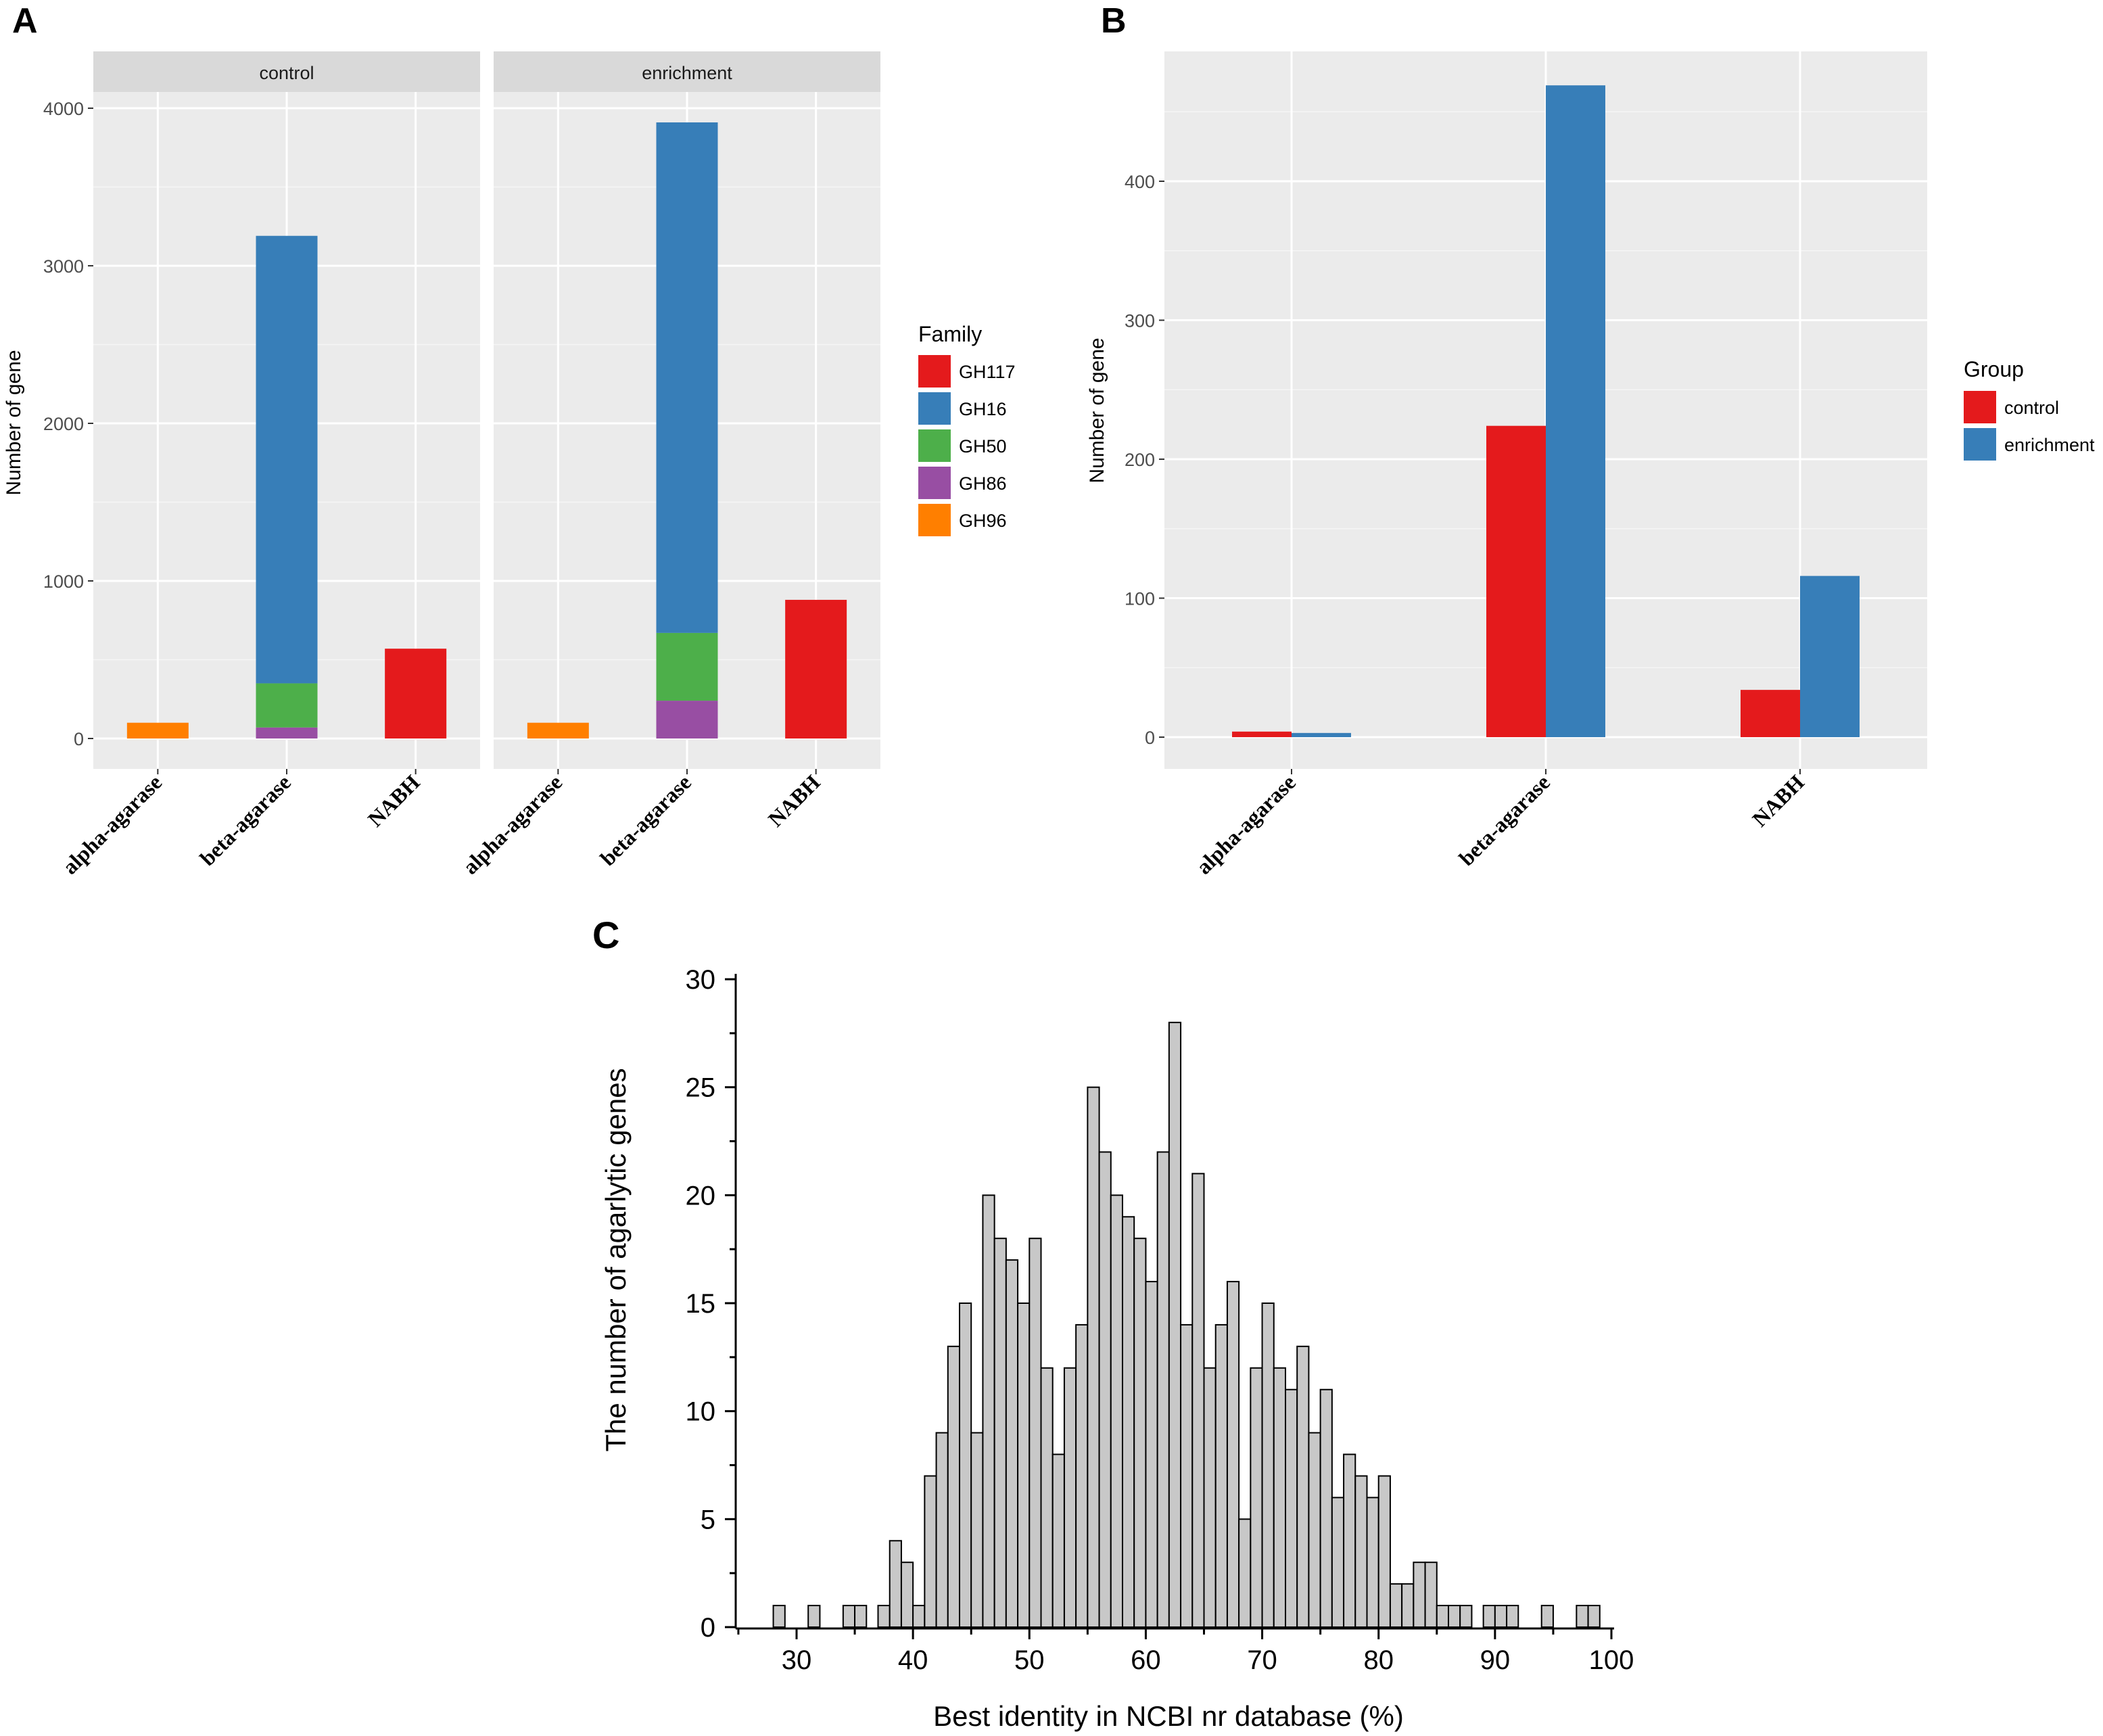 This screenshot has height=1736, width=2103. I want to click on legend-label-gh96: GH96, so click(983, 521).